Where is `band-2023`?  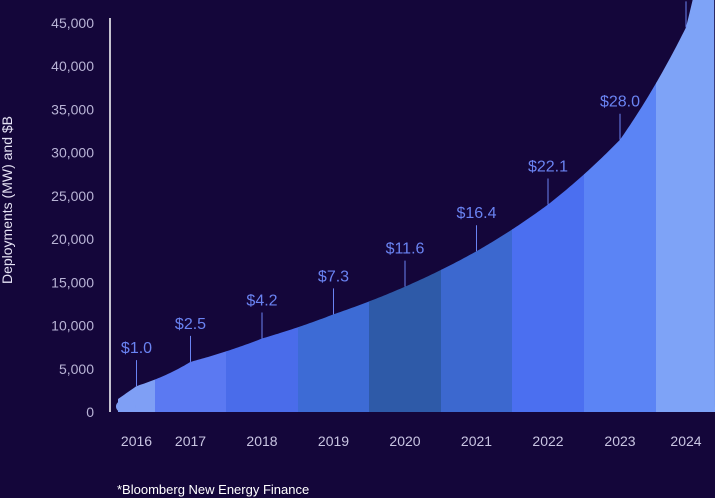 band-2023 is located at coordinates (620, 206).